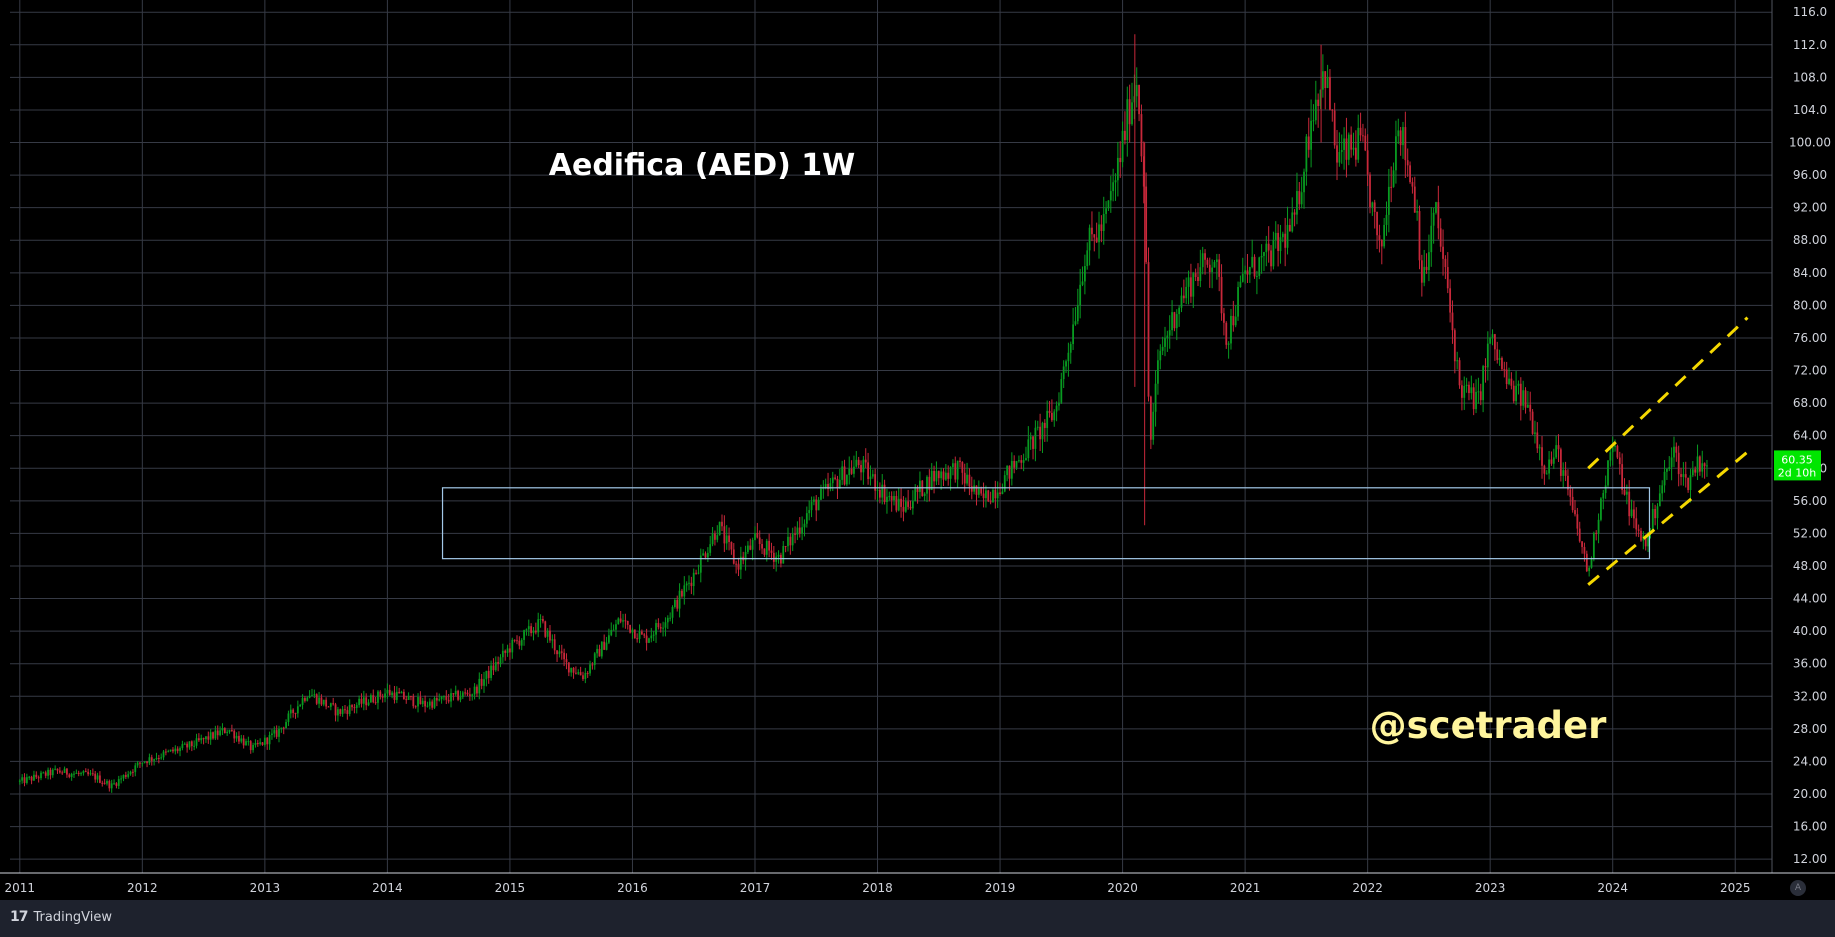 The height and width of the screenshot is (937, 1835). I want to click on channel-line-lower, so click(1668, 518).